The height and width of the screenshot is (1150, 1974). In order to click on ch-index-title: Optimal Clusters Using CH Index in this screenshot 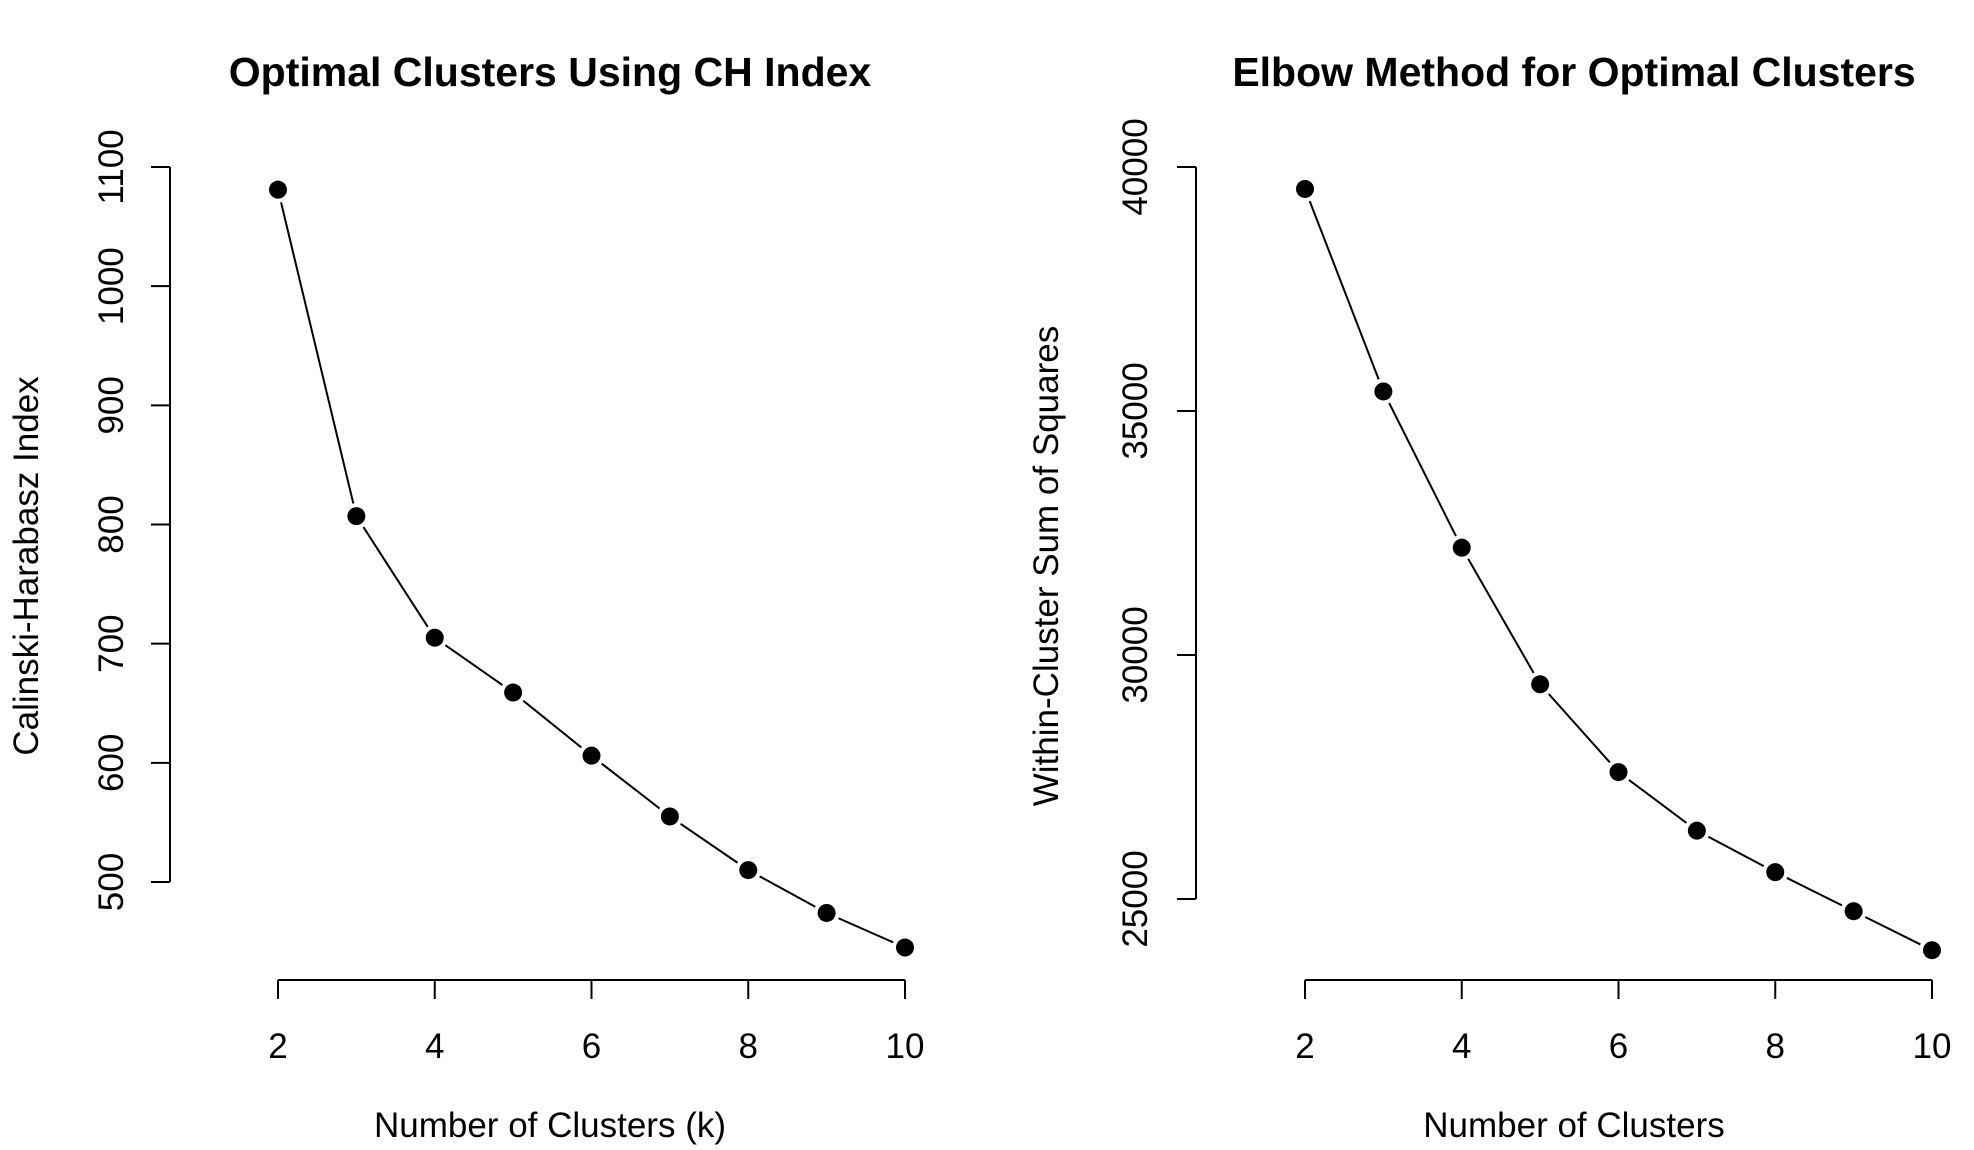, I will do `click(550, 72)`.